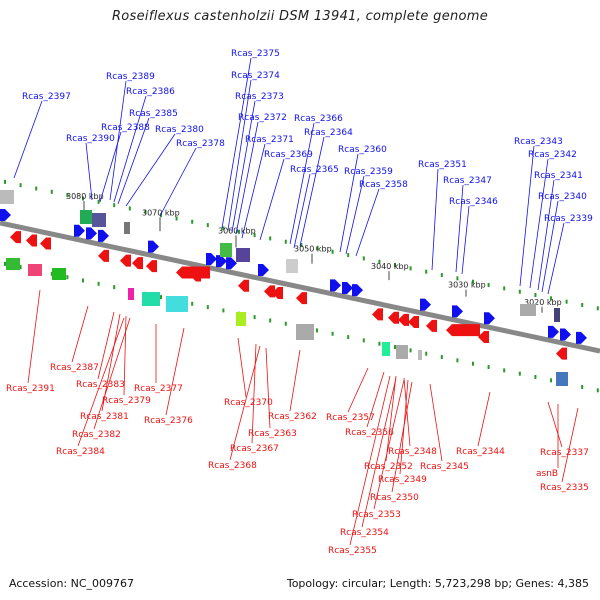 The image size is (600, 600). I want to click on kbp-label: 3050 kbp, so click(313, 249).